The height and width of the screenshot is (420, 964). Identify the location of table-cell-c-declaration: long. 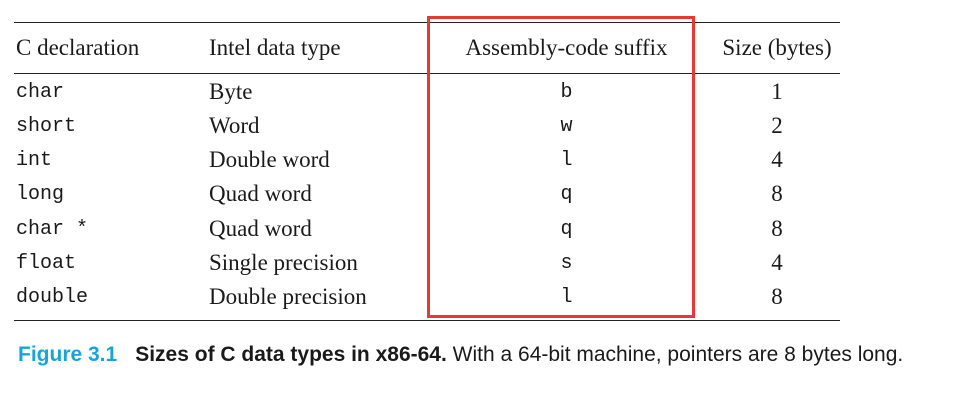
(40, 194).